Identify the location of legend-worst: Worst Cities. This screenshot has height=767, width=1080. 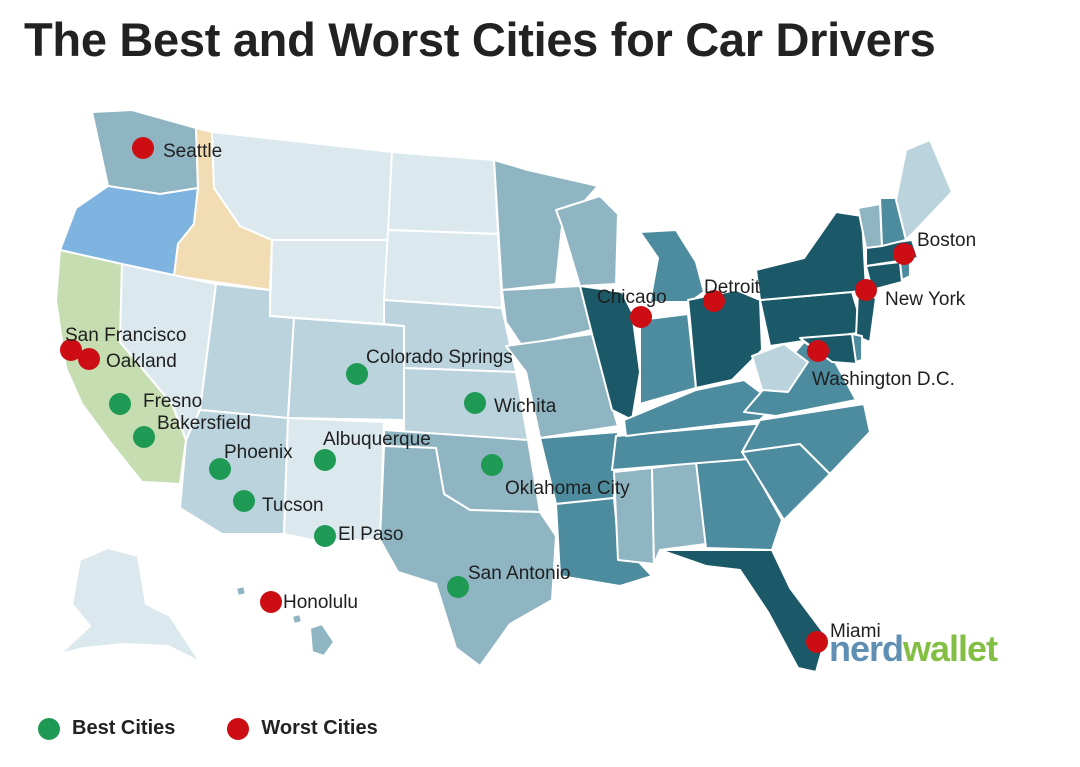
(302, 728).